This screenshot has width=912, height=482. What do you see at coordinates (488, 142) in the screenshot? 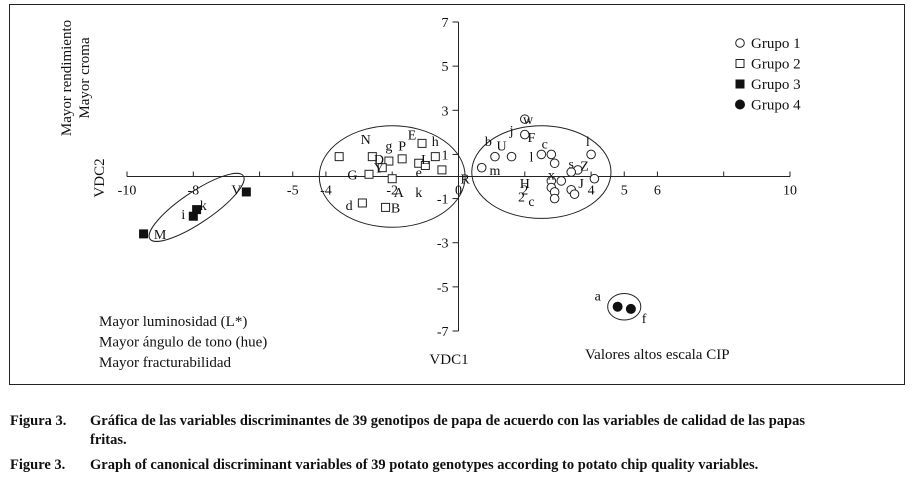
I see `point-label: b` at bounding box center [488, 142].